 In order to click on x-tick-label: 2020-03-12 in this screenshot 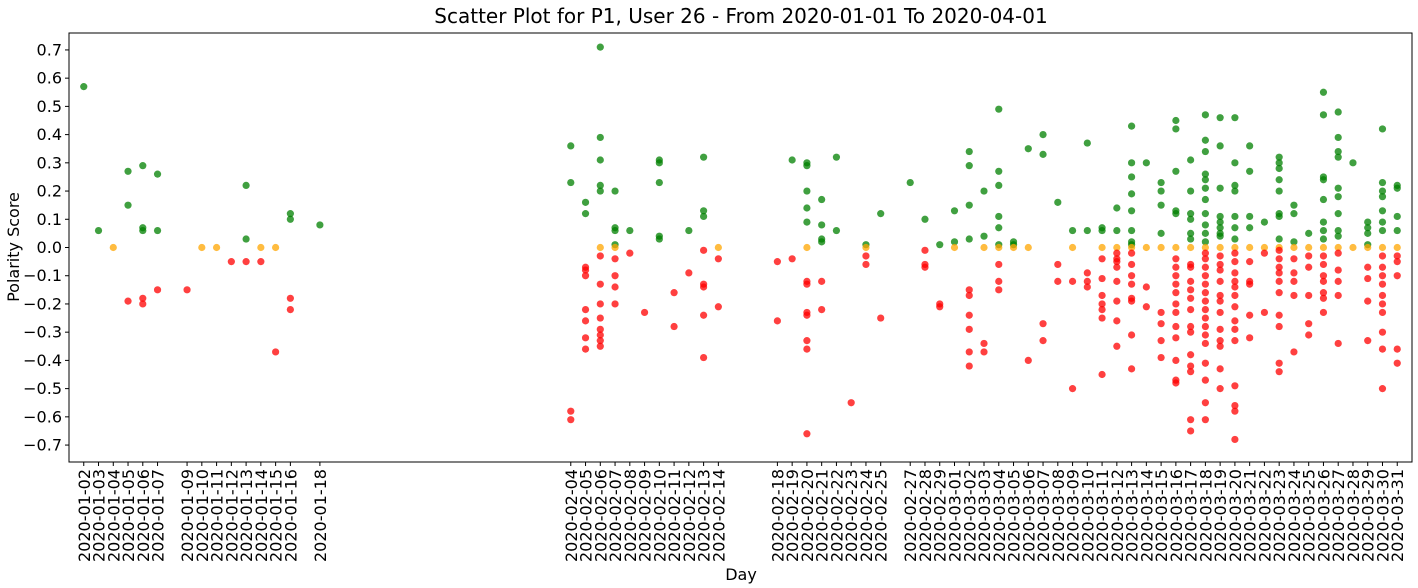, I will do `click(1117, 515)`.